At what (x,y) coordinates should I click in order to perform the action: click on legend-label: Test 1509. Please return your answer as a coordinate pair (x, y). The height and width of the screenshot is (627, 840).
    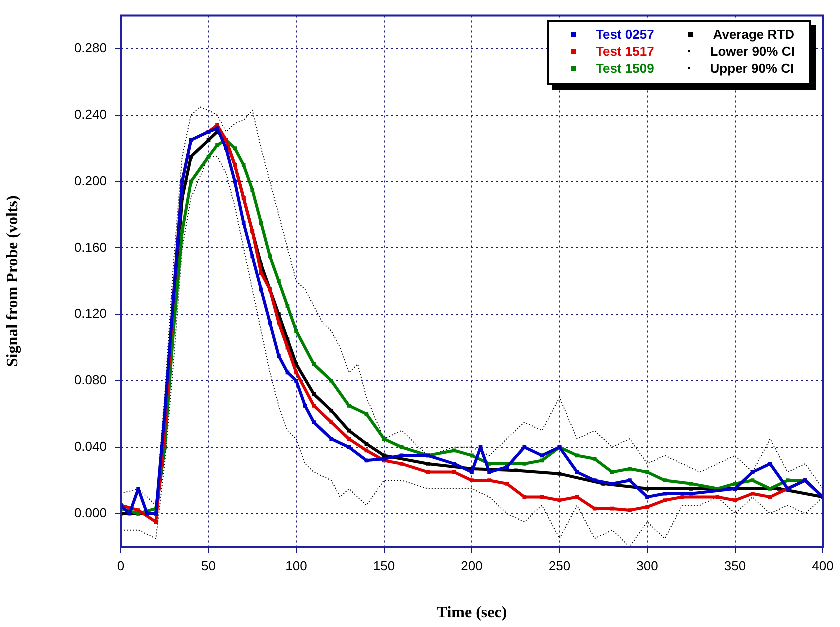
    Looking at the image, I should click on (625, 68).